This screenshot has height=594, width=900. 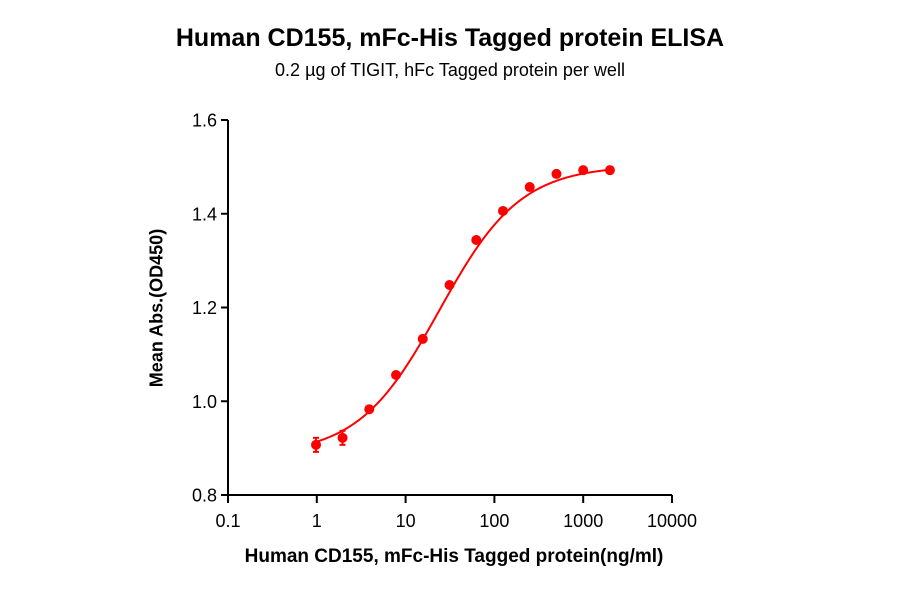 What do you see at coordinates (204, 496) in the screenshot?
I see `y-tick-label: 0.8` at bounding box center [204, 496].